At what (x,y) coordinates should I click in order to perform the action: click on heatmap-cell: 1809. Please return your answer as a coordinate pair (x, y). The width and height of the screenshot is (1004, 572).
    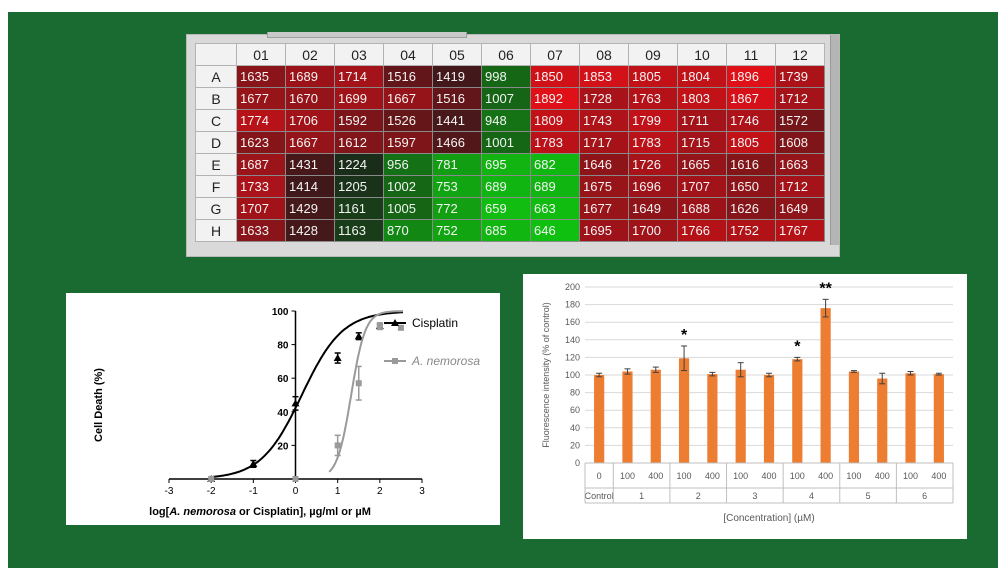
    Looking at the image, I should click on (555, 120).